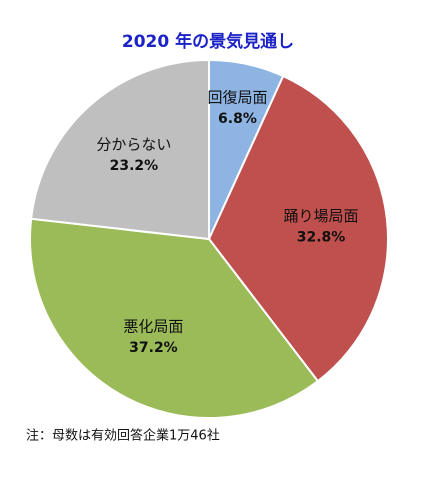 The image size is (424, 483). Describe the element at coordinates (123, 436) in the screenshot. I see `footnote: 注：母数は有効回答企業1万46社` at that location.